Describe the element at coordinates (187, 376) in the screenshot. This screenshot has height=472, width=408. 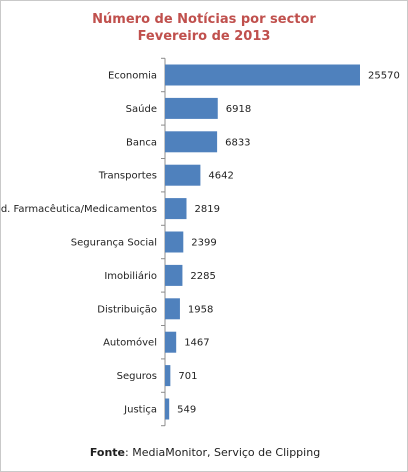
I see `data-label: 701` at that location.